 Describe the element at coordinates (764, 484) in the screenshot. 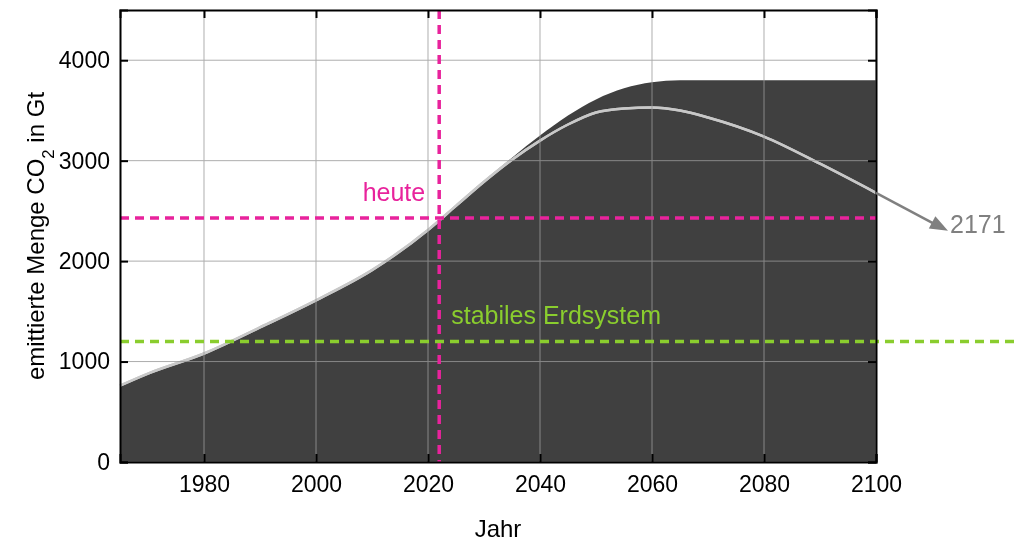

I see `x-tick-label: 2080` at that location.